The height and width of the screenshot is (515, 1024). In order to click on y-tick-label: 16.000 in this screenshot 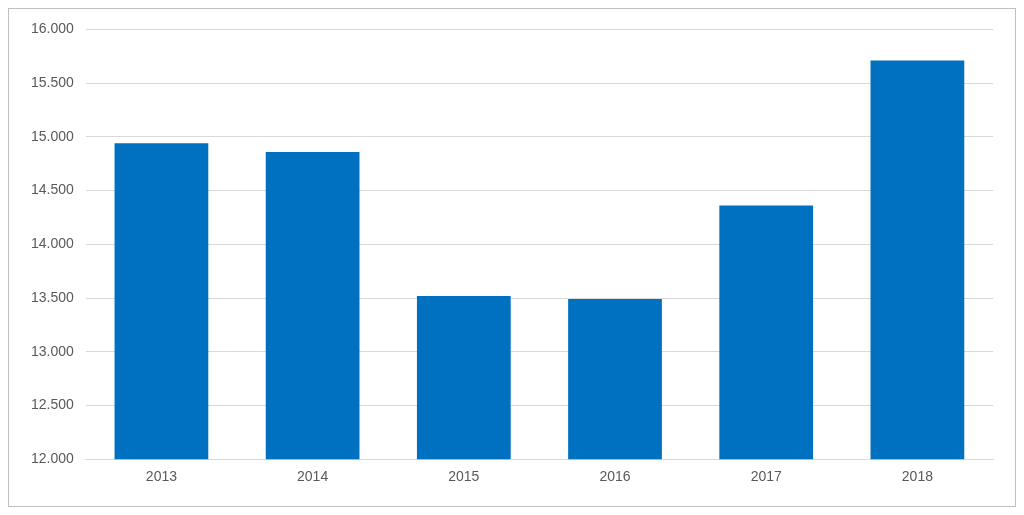, I will do `click(52, 28)`.